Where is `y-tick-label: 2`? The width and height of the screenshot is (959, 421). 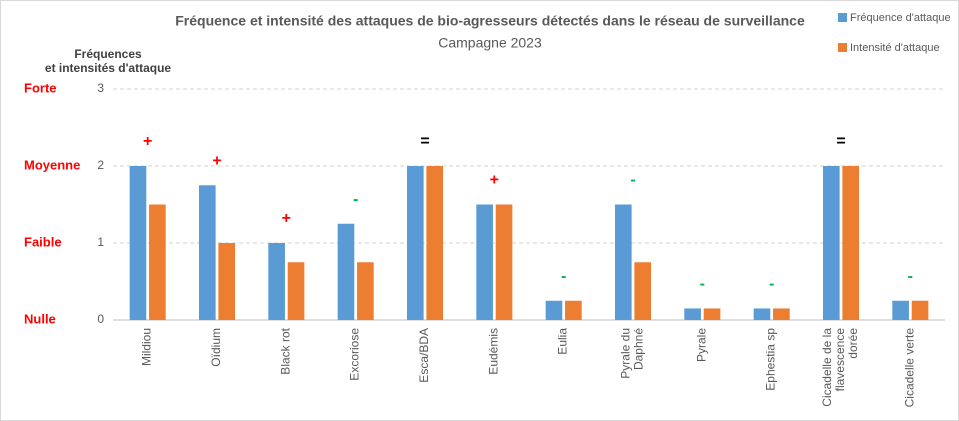
y-tick-label: 2 is located at coordinates (100, 165).